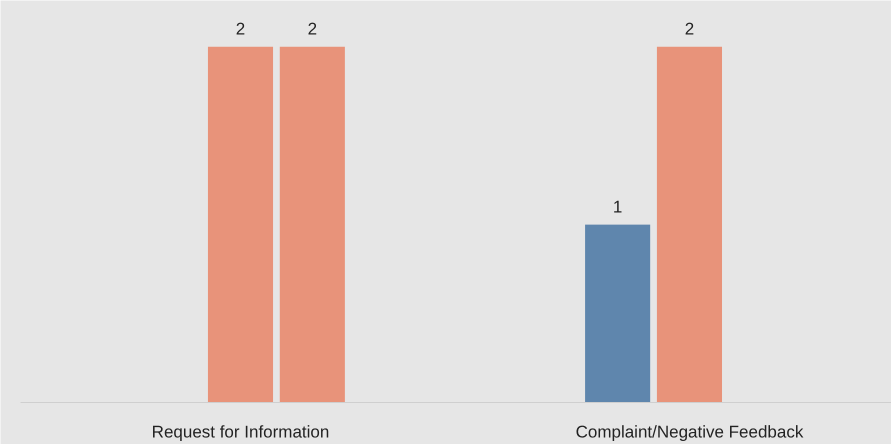 Image resolution: width=891 pixels, height=444 pixels. What do you see at coordinates (617, 207) in the screenshot?
I see `data-label: 1` at bounding box center [617, 207].